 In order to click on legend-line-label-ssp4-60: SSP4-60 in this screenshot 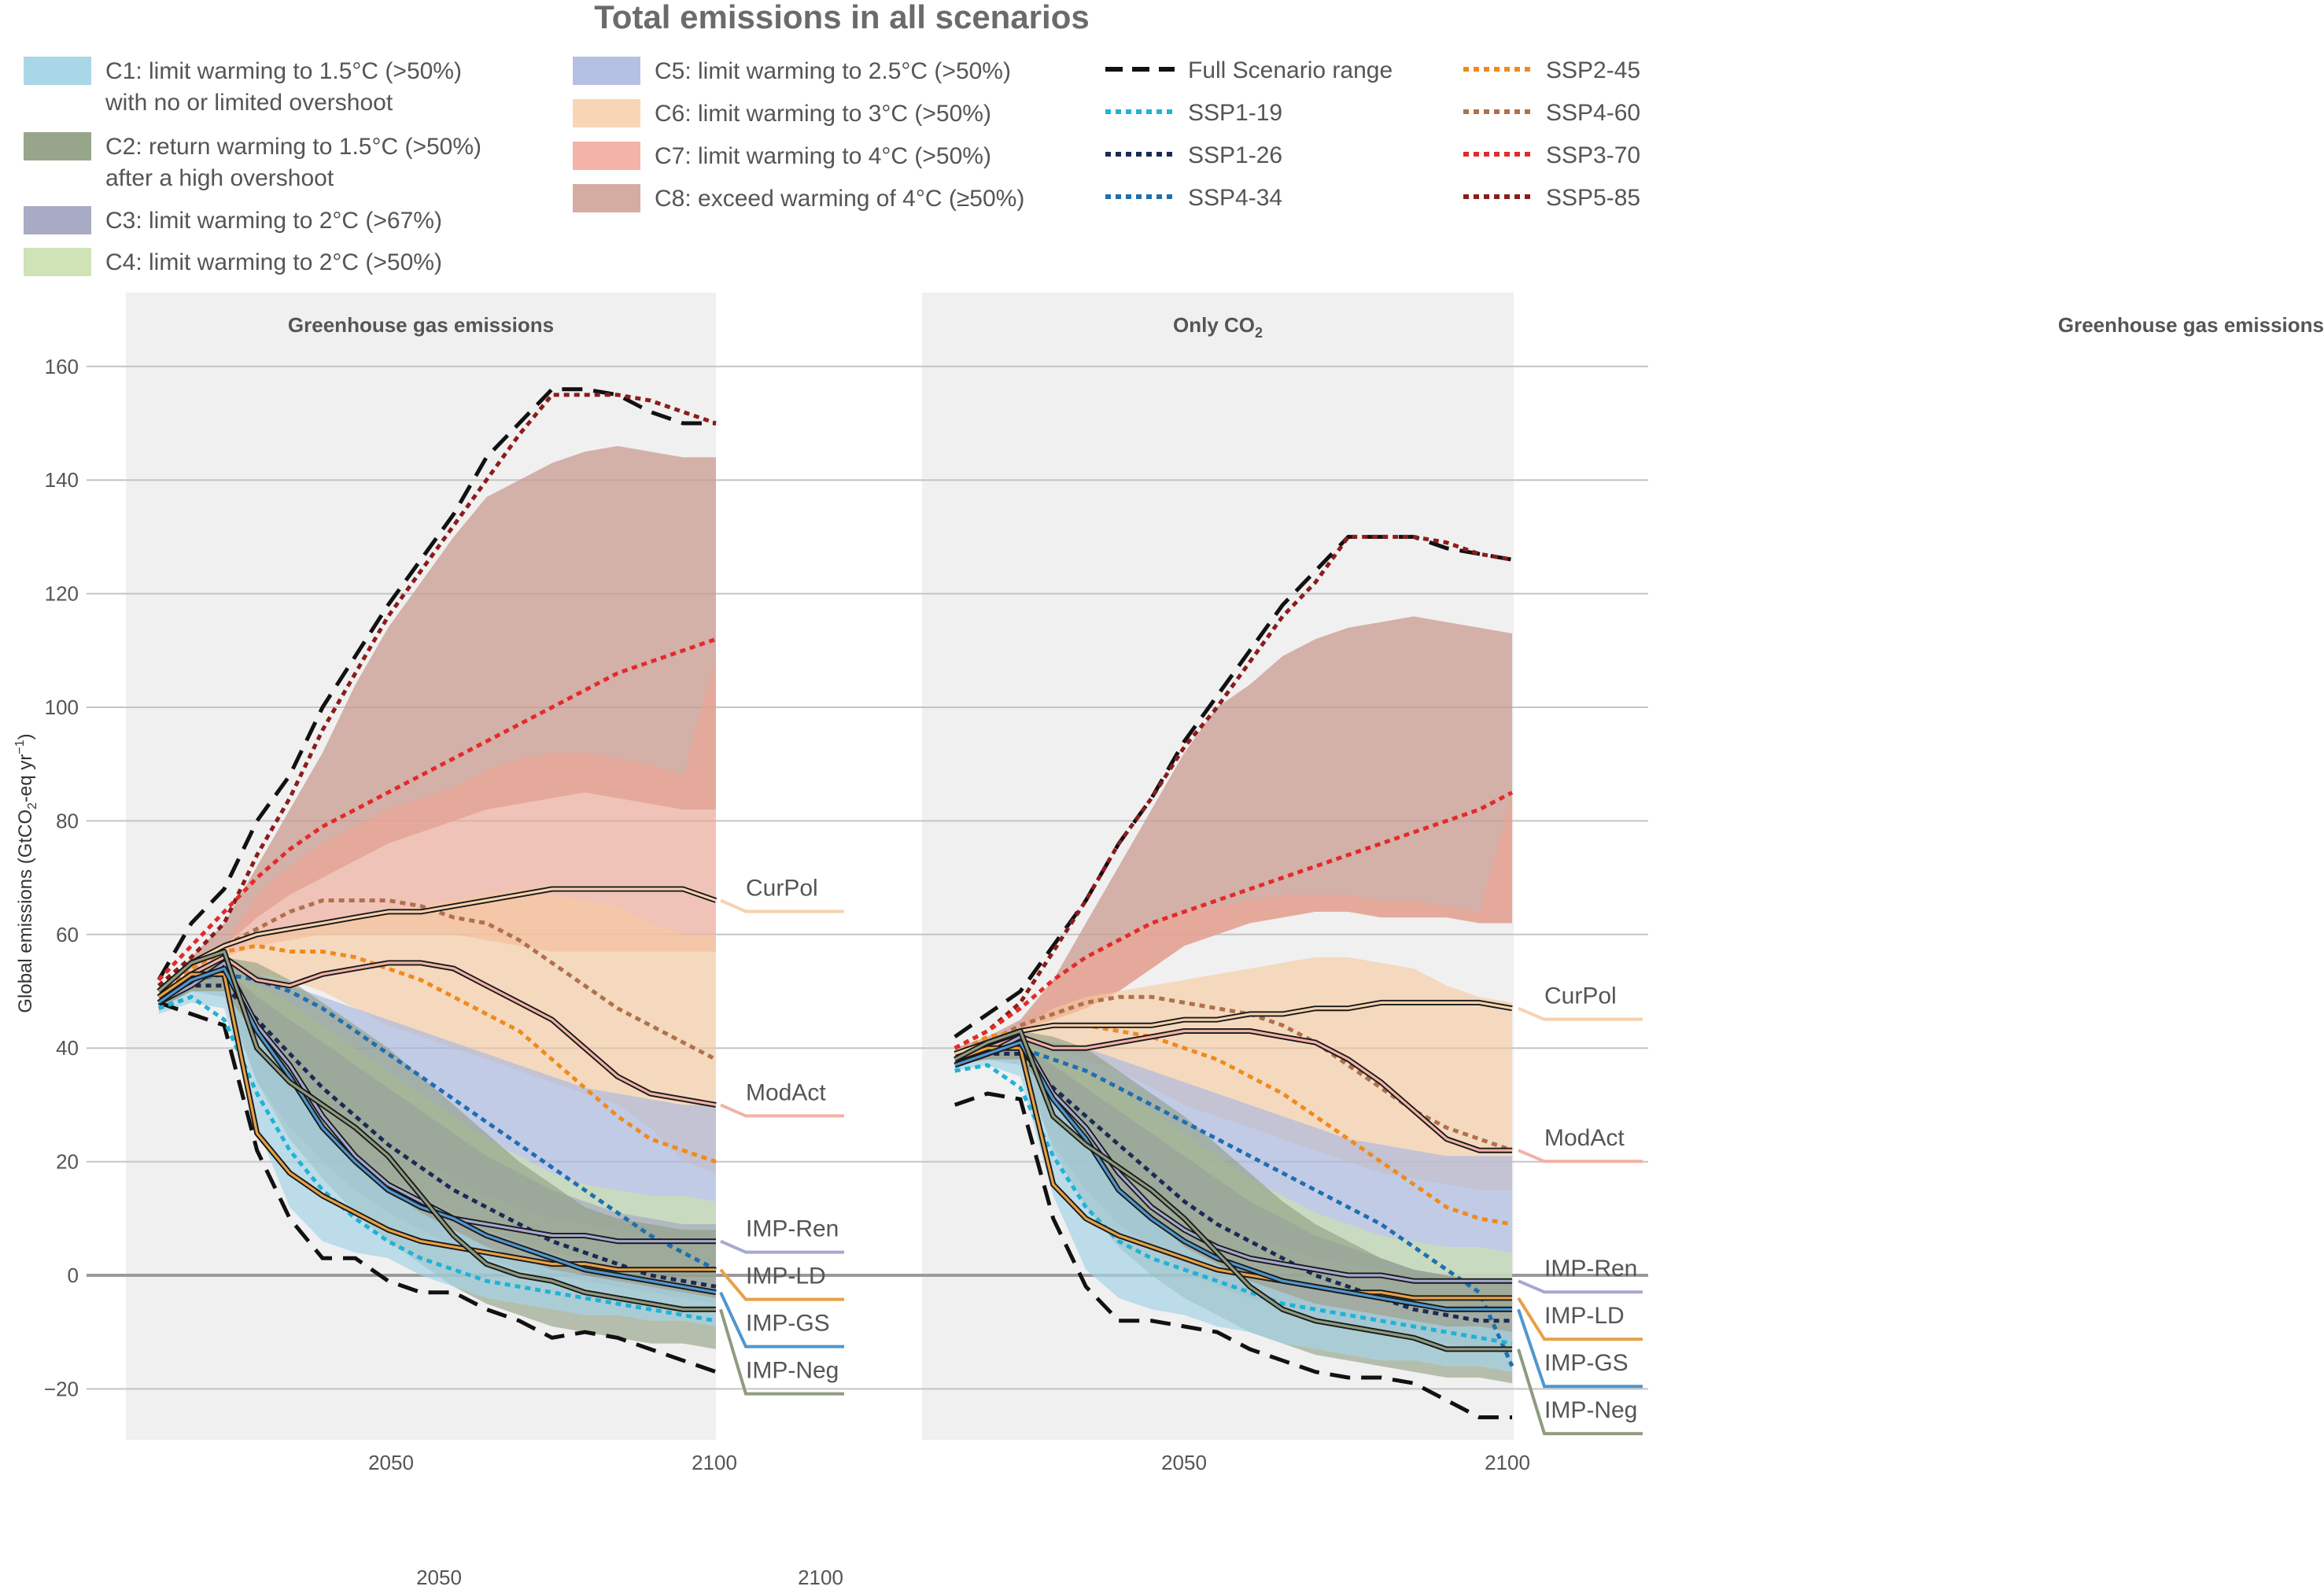, I will do `click(1593, 113)`.